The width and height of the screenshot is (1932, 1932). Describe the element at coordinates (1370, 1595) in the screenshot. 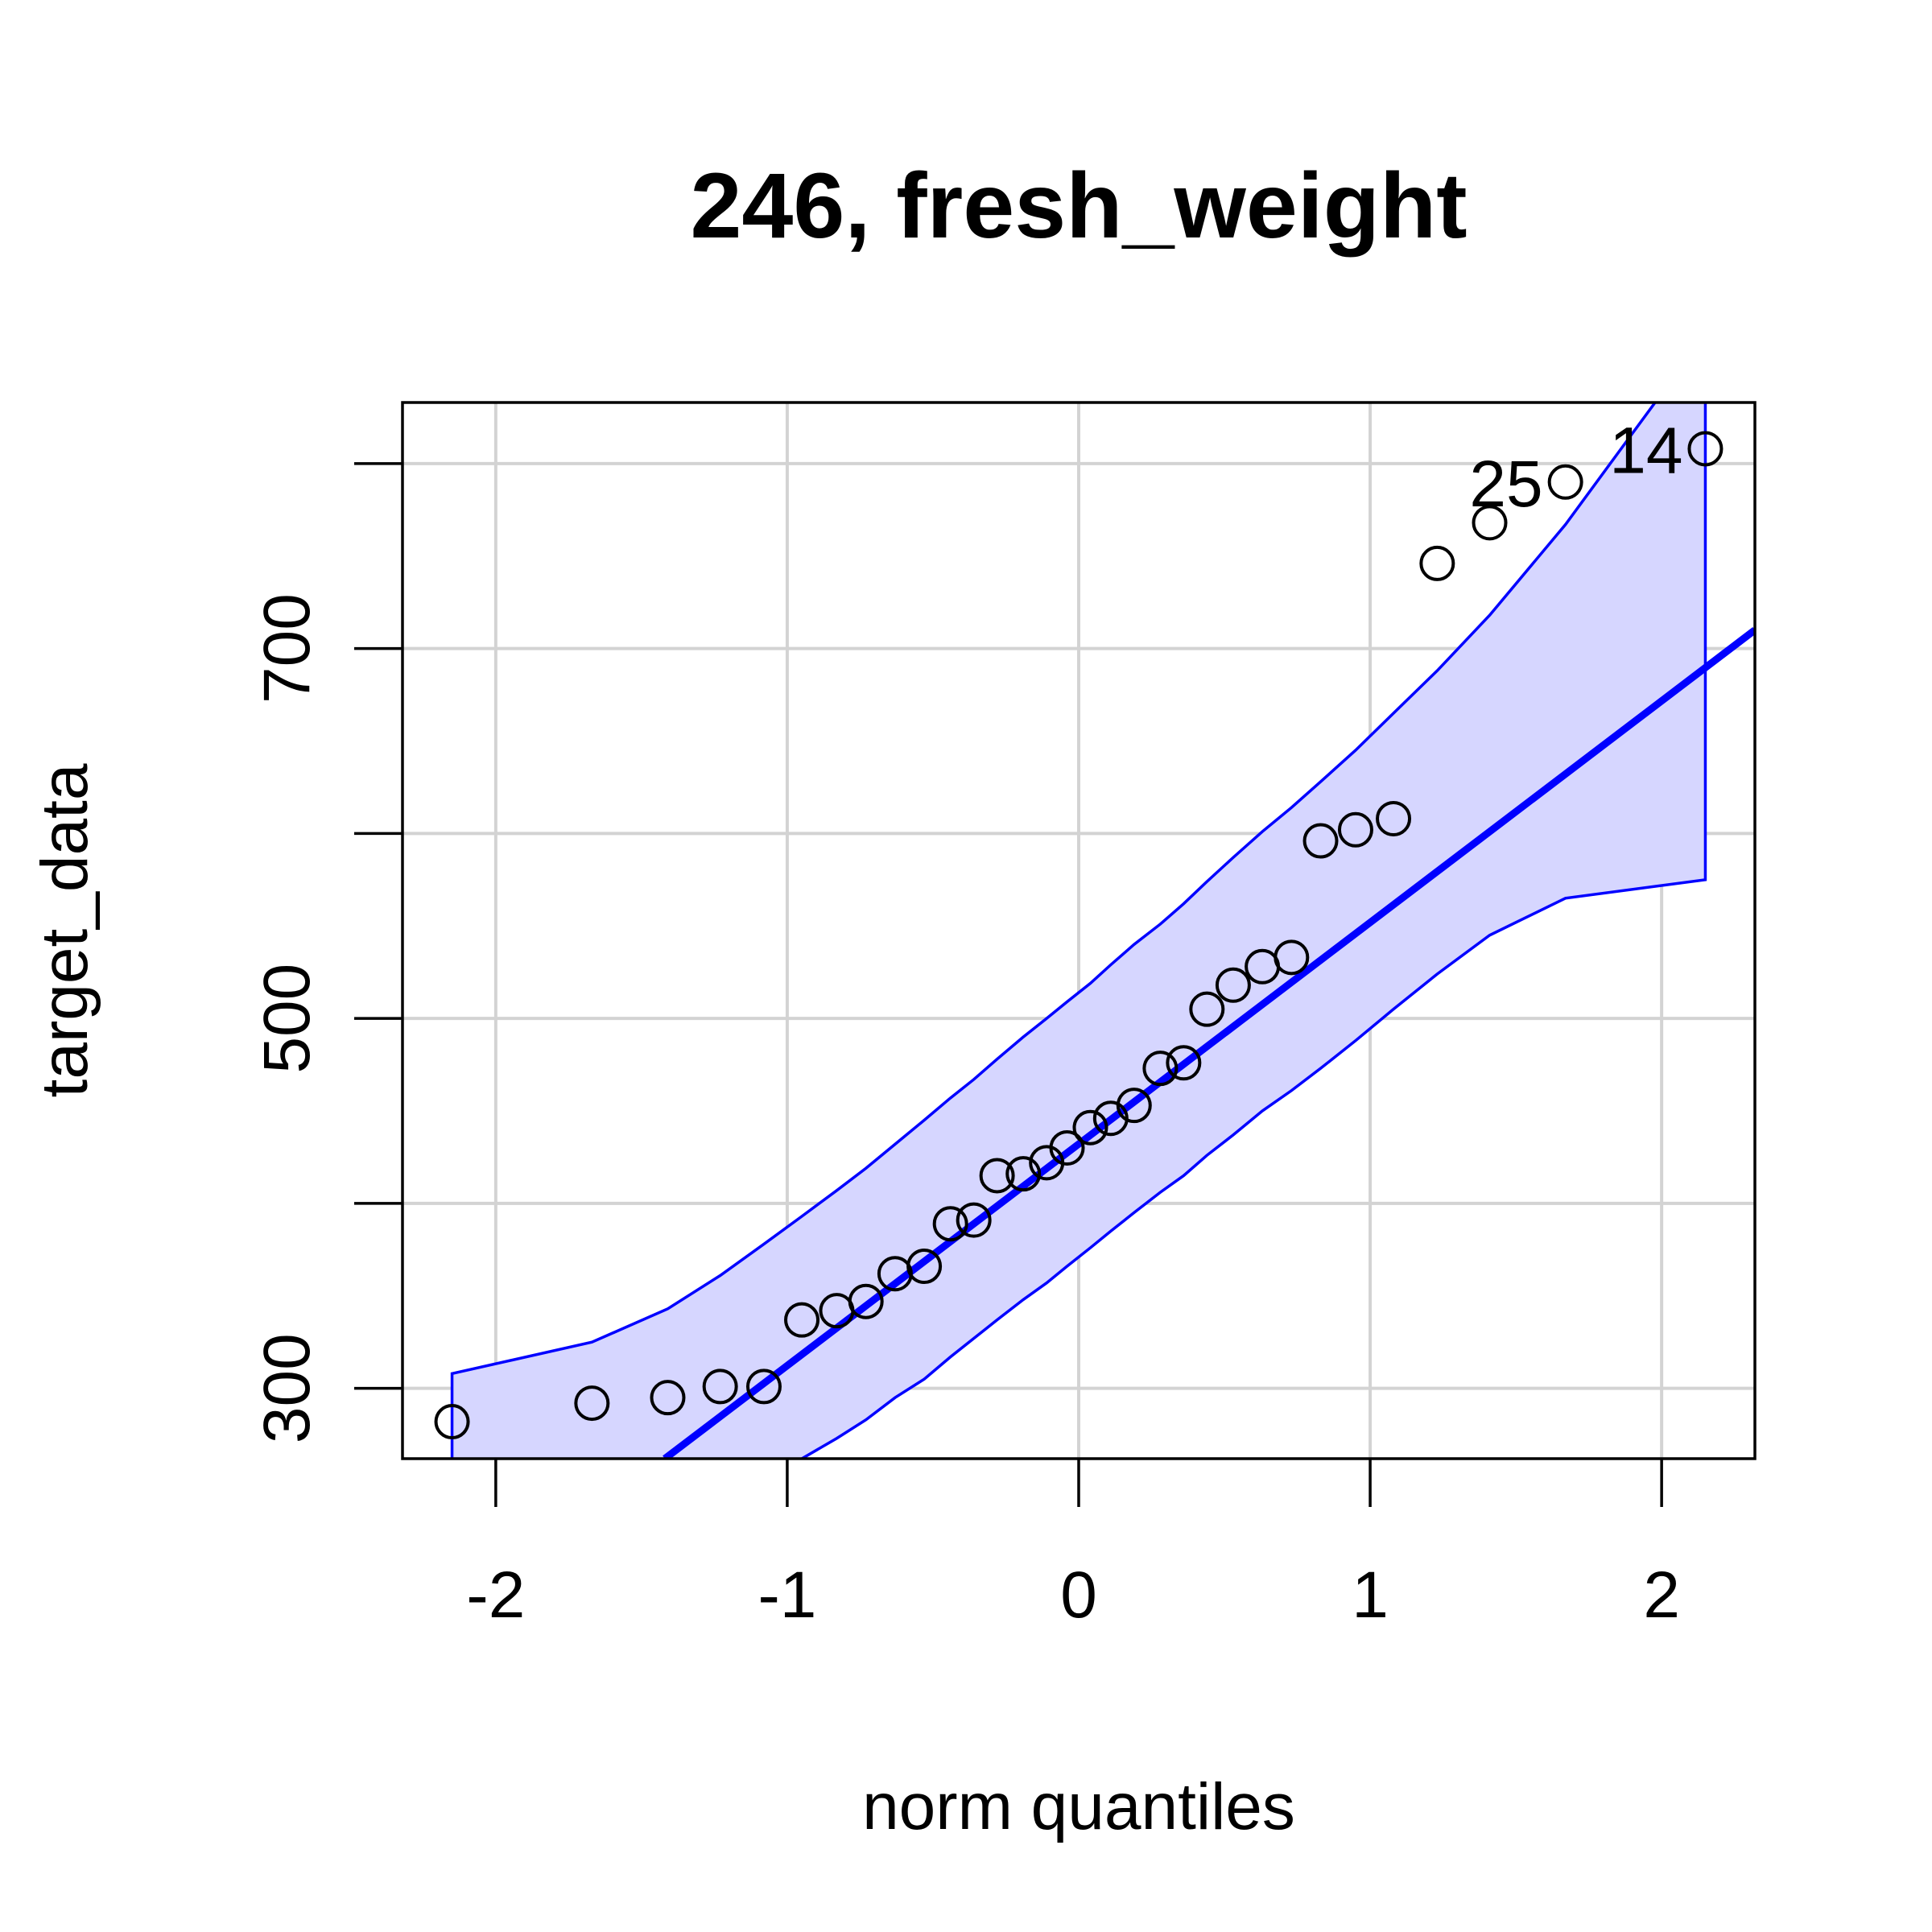

I see `x-tick-label-3: 1` at that location.